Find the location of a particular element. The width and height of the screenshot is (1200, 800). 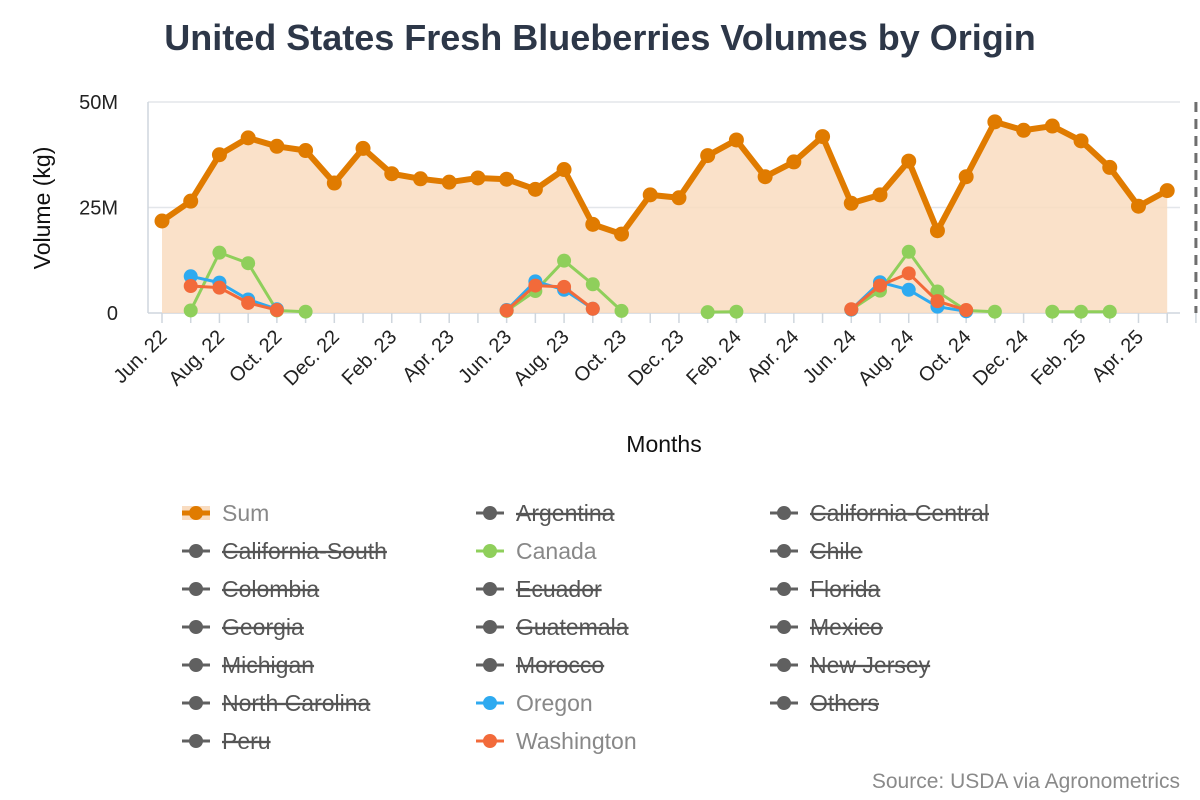

legend-item-argentina: Argentina is located at coordinates (545, 513).